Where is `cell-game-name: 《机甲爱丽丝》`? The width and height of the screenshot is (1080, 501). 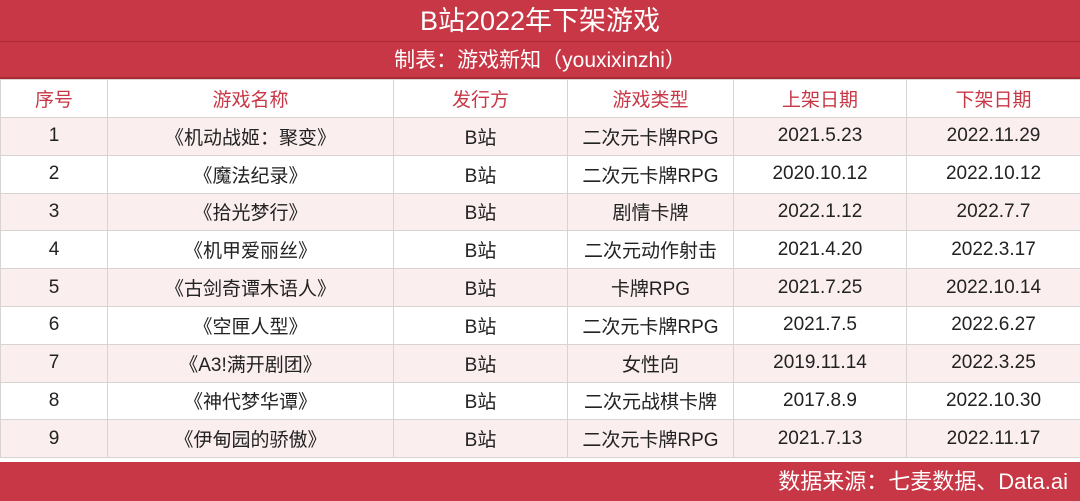
cell-game-name: 《机甲爱丽丝》 is located at coordinates (250, 250).